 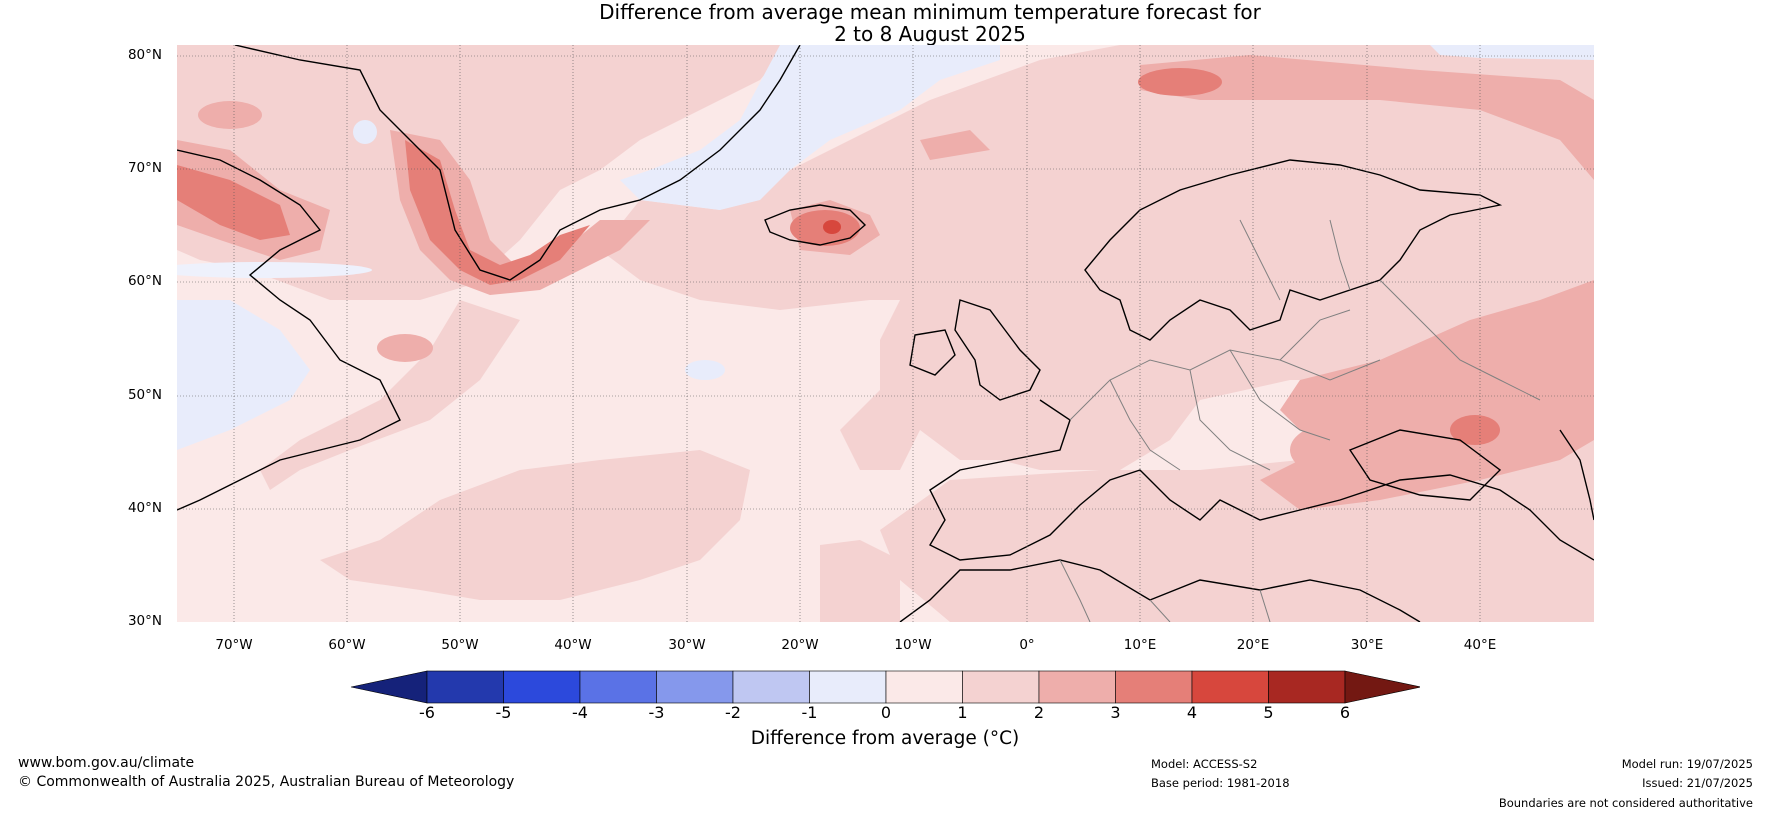 I want to click on colorbar-tick-label: 2, so click(x=1039, y=712).